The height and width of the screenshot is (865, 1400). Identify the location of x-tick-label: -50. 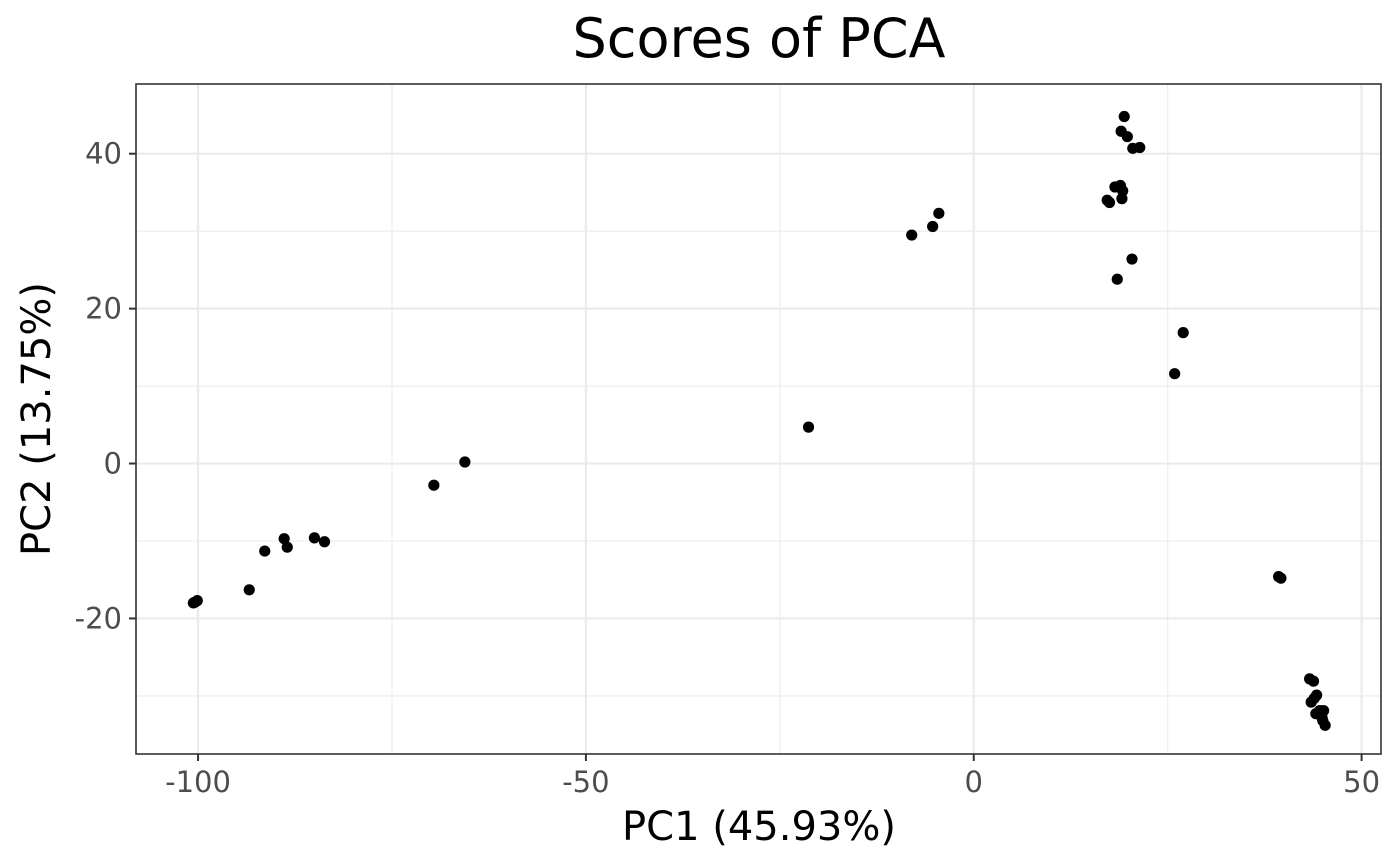
(585, 782).